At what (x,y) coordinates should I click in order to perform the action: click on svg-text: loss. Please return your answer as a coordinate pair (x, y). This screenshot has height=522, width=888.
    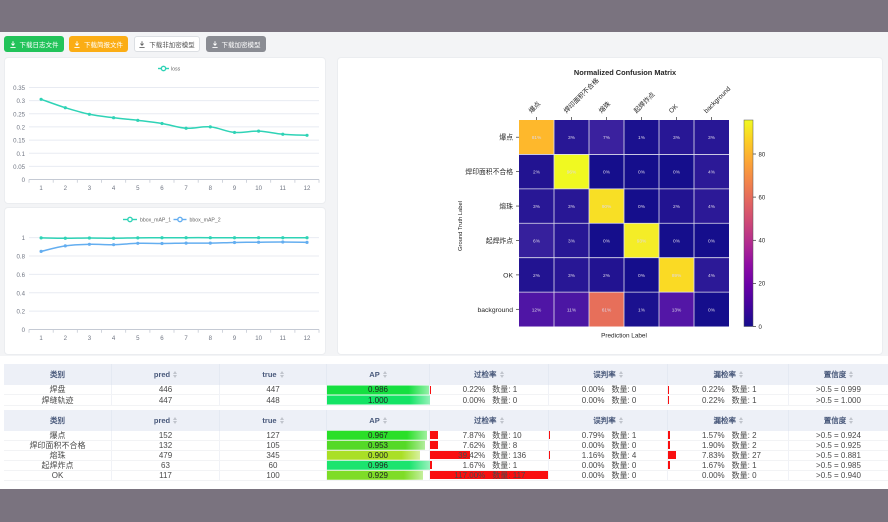
    Looking at the image, I should click on (176, 69).